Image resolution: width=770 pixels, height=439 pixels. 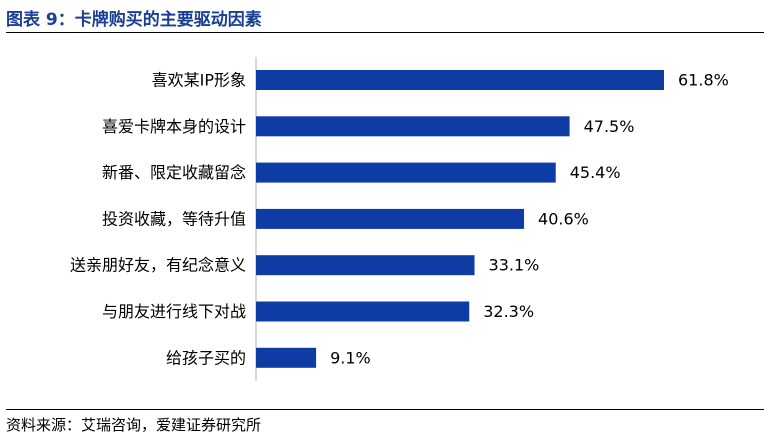 I want to click on value-label: 40.6%, so click(x=563, y=218).